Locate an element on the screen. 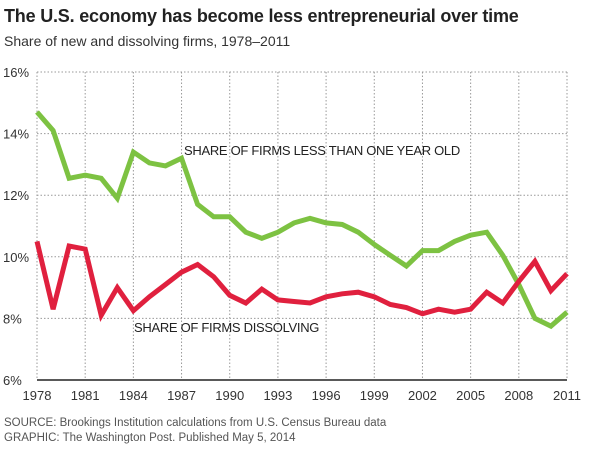 The height and width of the screenshot is (450, 600). x-tick-label: 1987 is located at coordinates (181, 395).